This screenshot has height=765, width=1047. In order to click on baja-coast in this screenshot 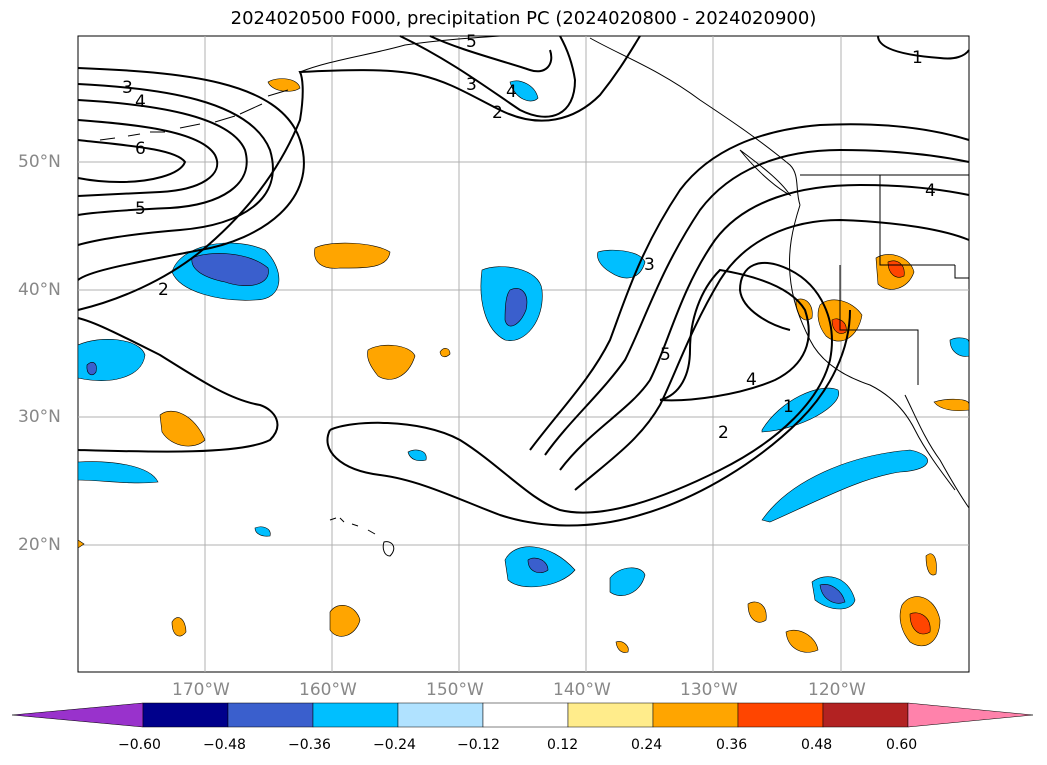, I will do `click(937, 451)`.